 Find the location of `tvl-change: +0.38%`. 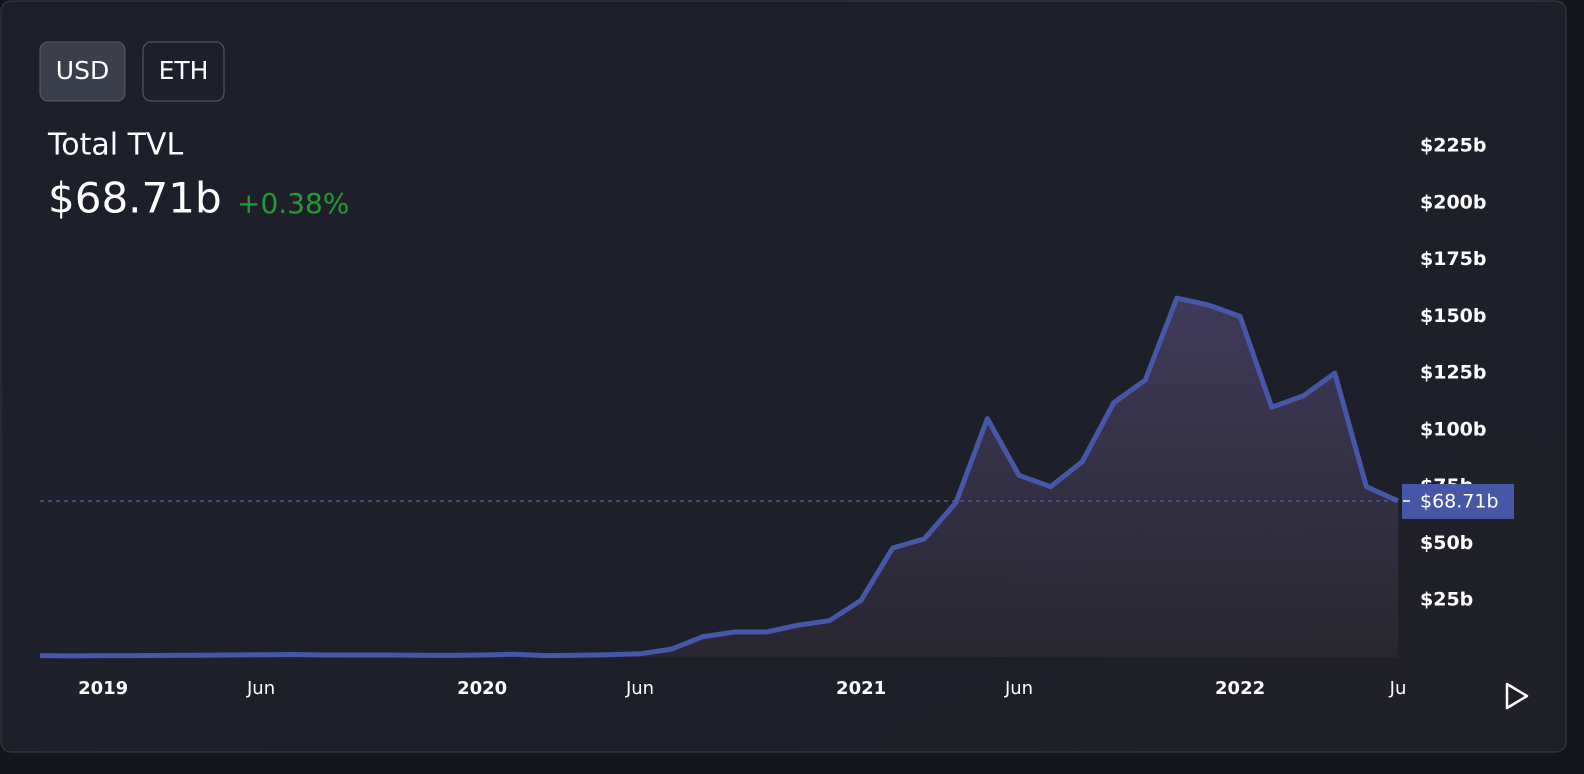

tvl-change: +0.38% is located at coordinates (293, 203).